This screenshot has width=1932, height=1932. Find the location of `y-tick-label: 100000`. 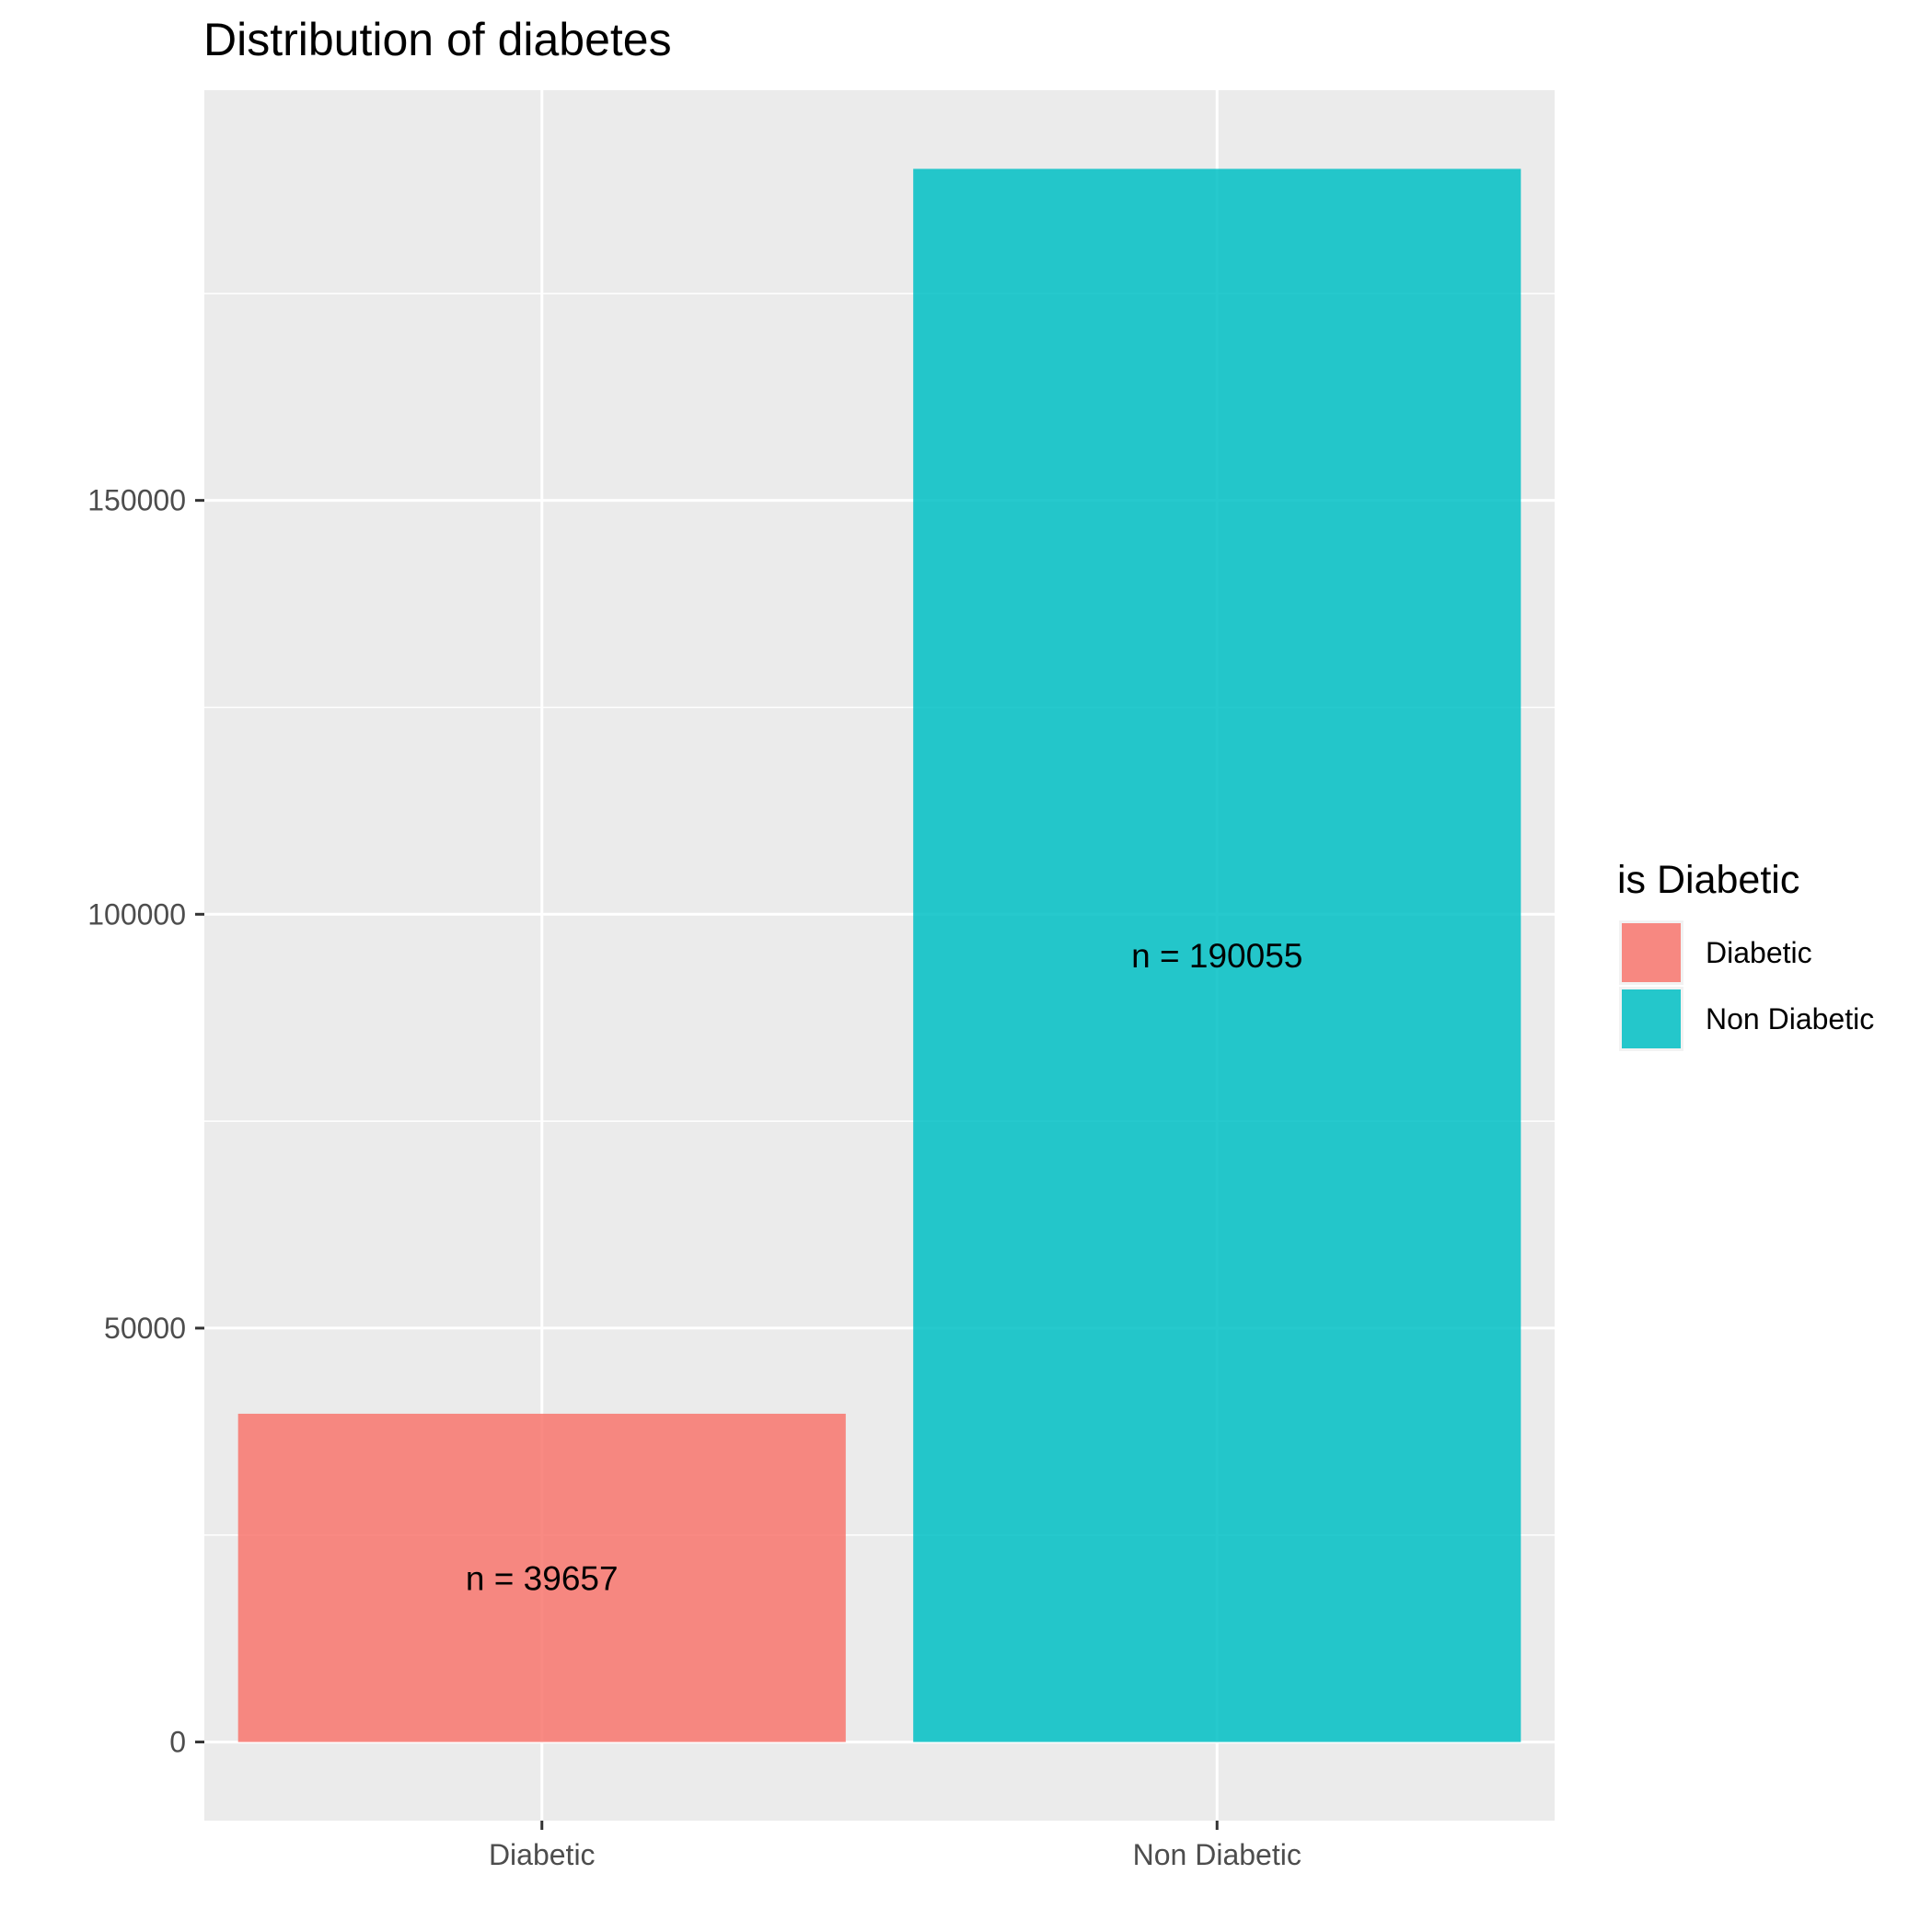

y-tick-label: 100000 is located at coordinates (137, 914).